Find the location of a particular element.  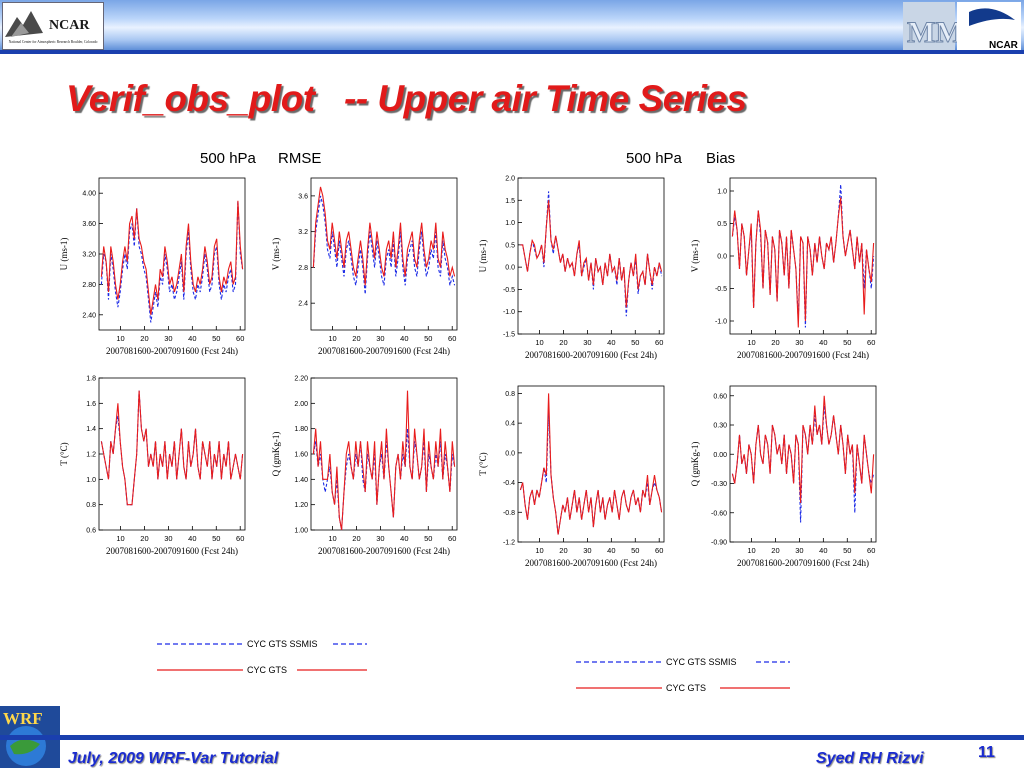

ncar-text-right: NCAR is located at coordinates (1004, 45).